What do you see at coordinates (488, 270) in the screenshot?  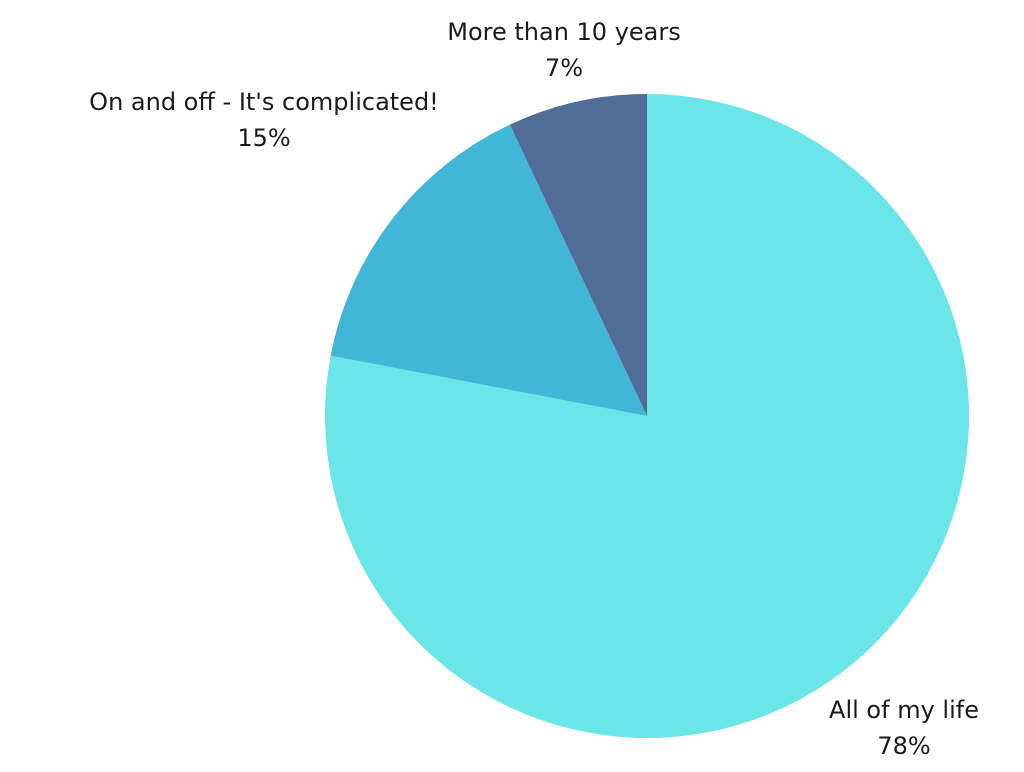 I see `pie-slice-on-and-off-it-s-complicated` at bounding box center [488, 270].